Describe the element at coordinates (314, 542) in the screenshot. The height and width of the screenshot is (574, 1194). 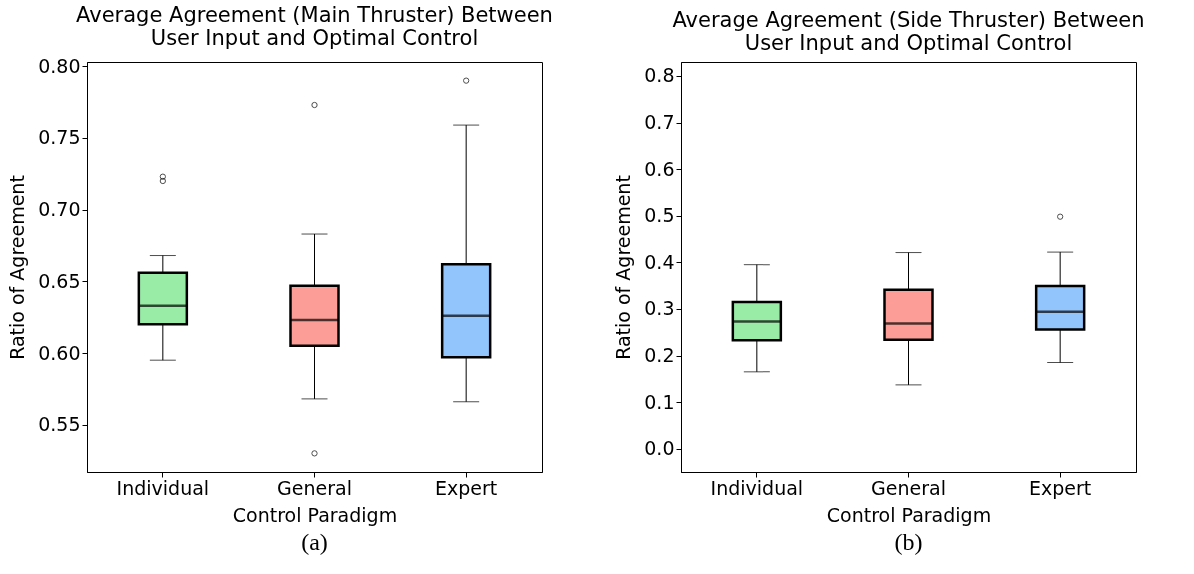
I see `text: (a)` at that location.